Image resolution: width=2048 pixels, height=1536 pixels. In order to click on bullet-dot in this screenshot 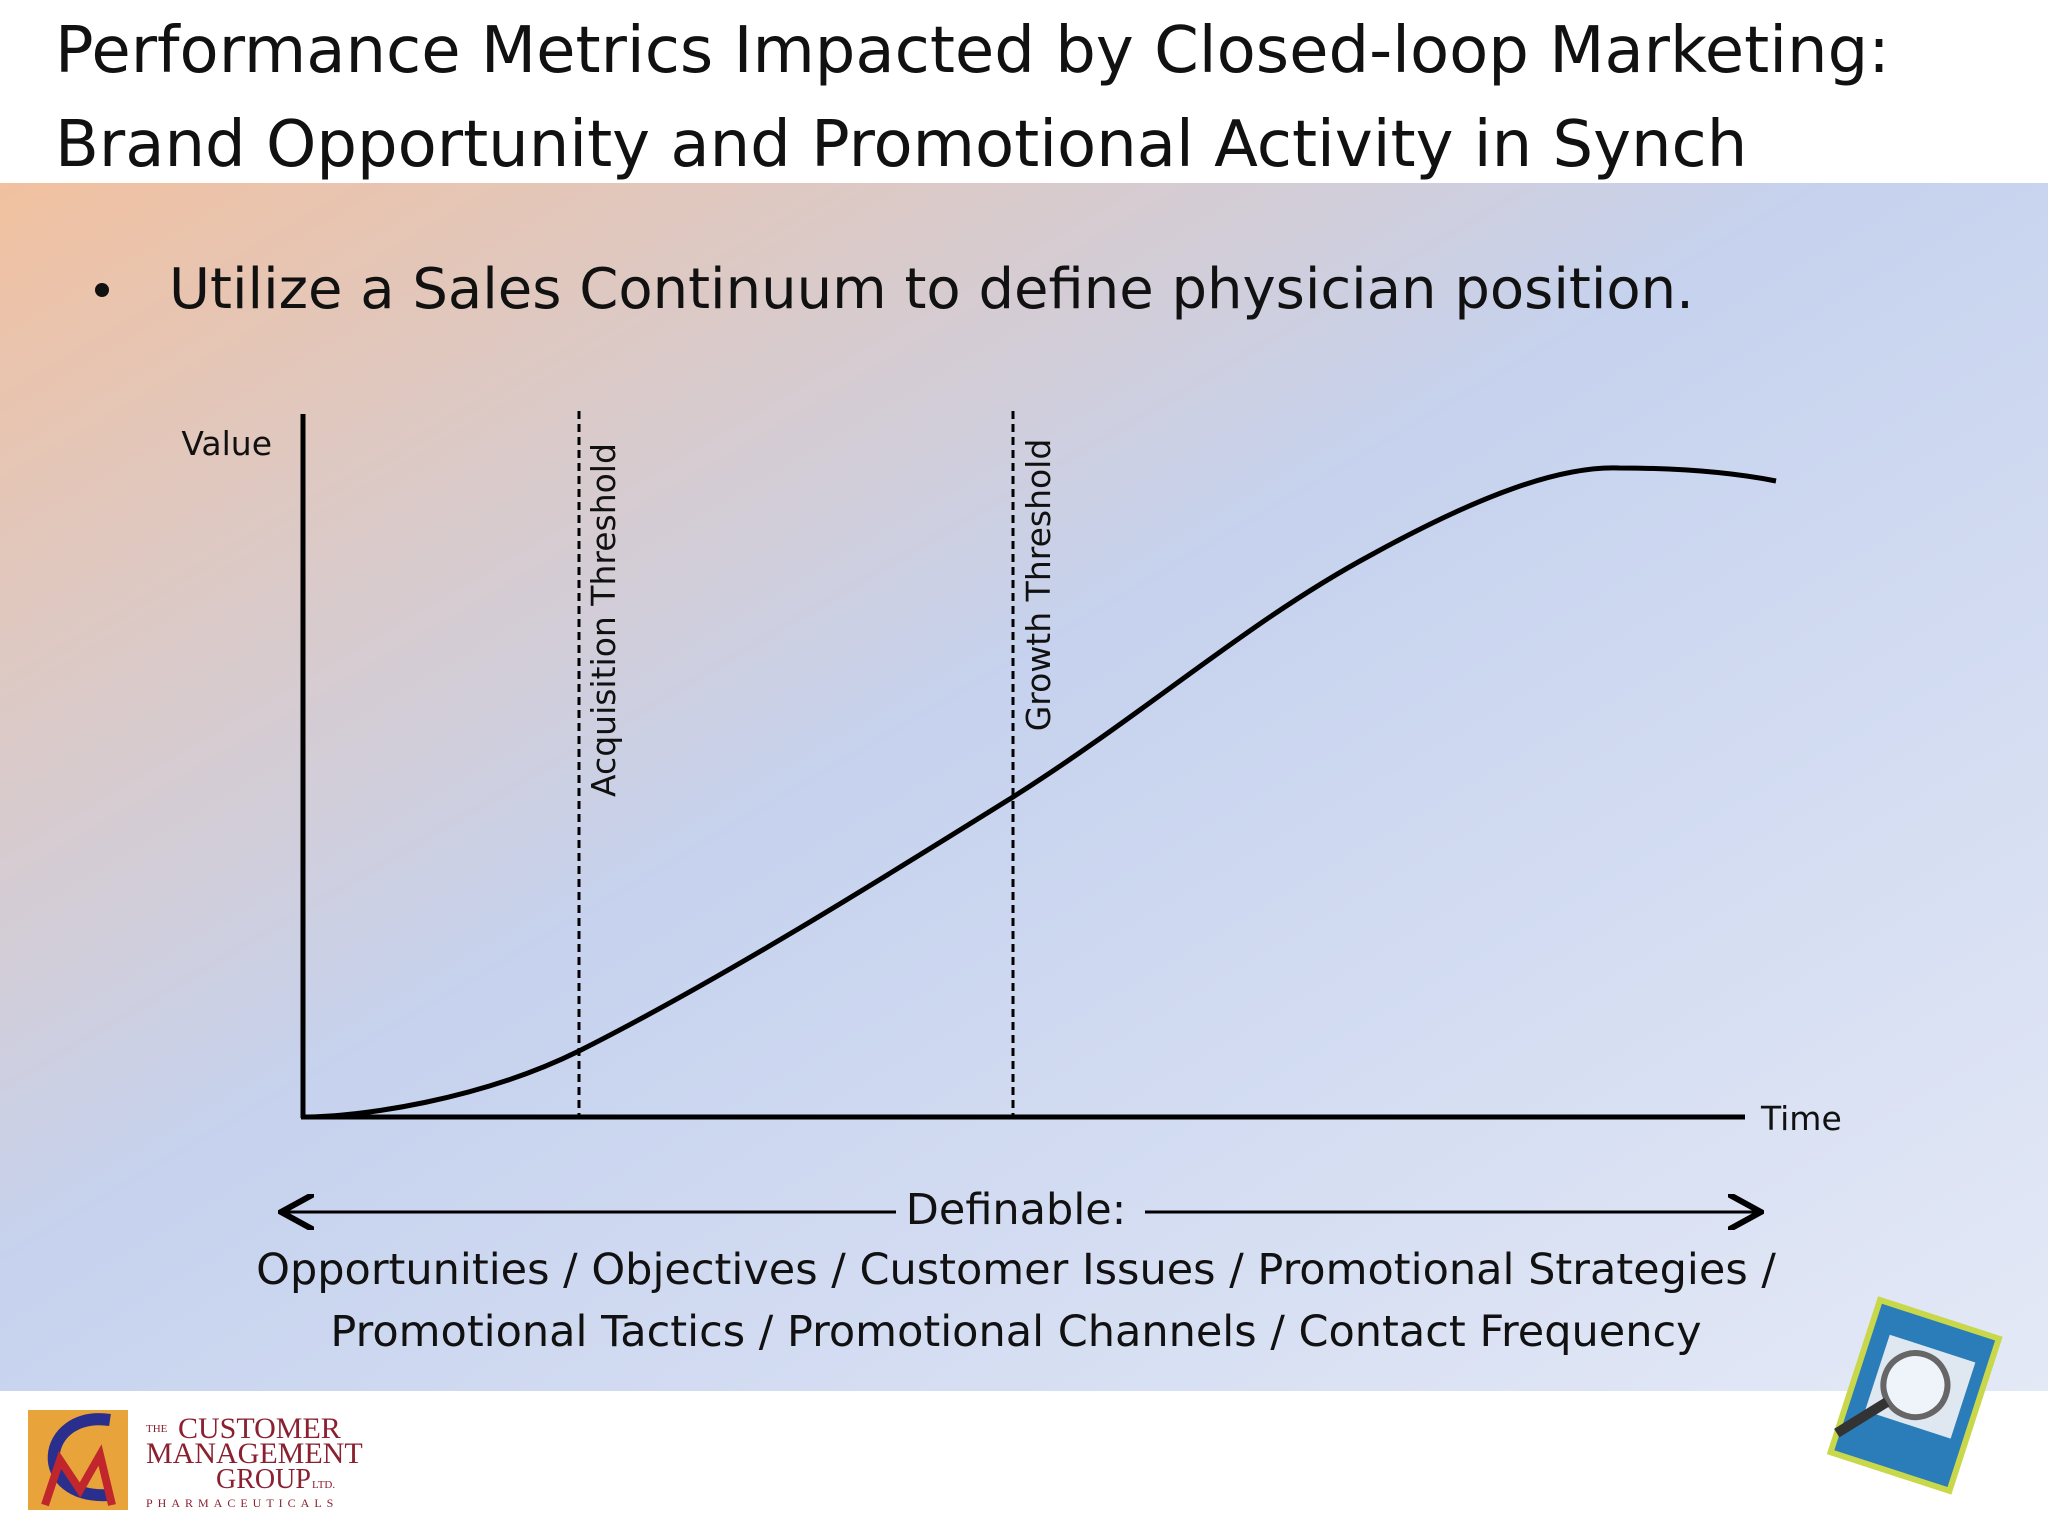, I will do `click(102, 290)`.